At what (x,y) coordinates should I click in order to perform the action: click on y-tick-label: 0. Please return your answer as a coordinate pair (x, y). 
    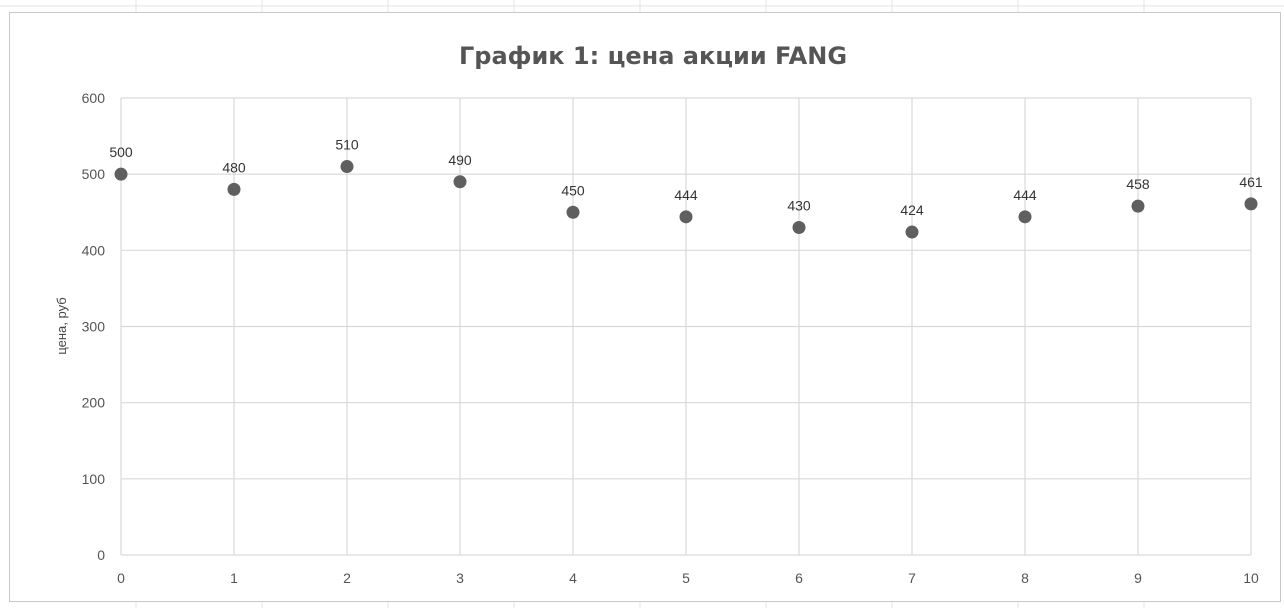
    Looking at the image, I should click on (101, 555).